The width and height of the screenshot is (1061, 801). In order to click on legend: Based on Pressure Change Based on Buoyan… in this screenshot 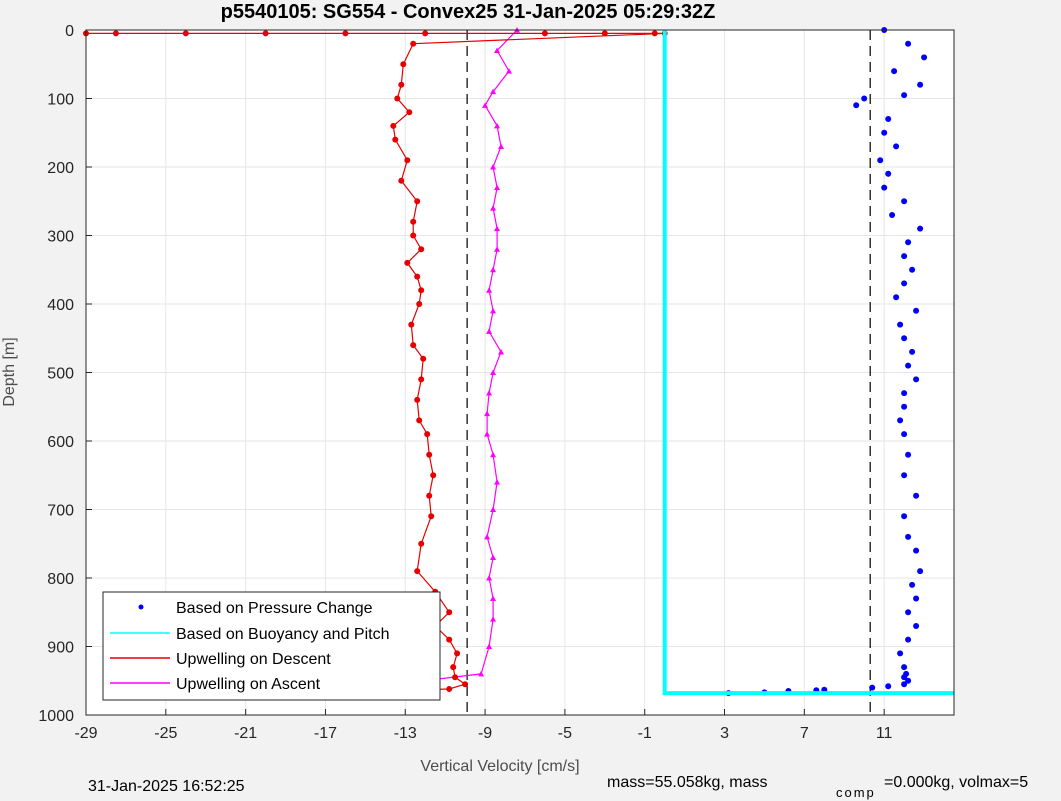, I will do `click(271, 646)`.